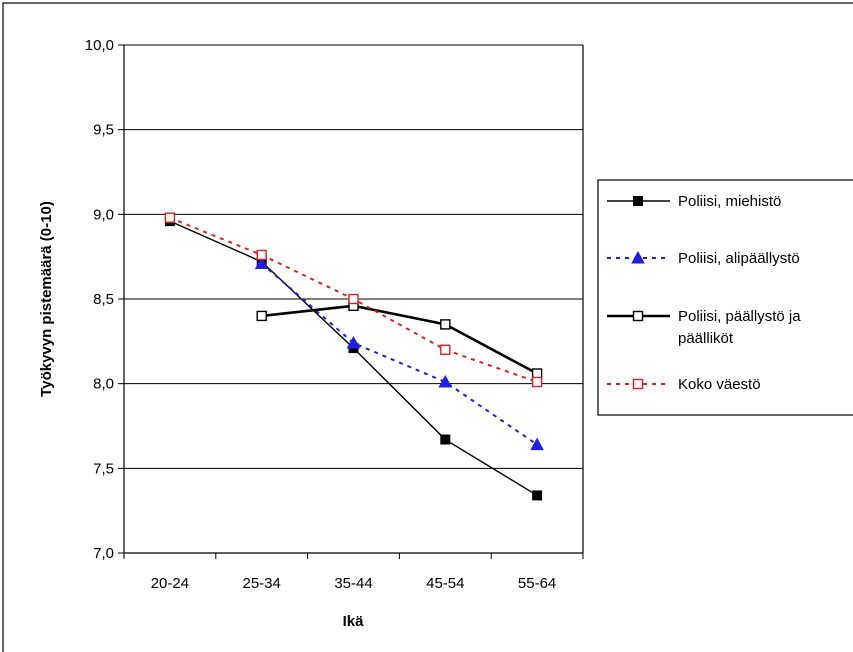  What do you see at coordinates (739, 316) in the screenshot?
I see `legend-label: Poliisi, päällystö ja` at bounding box center [739, 316].